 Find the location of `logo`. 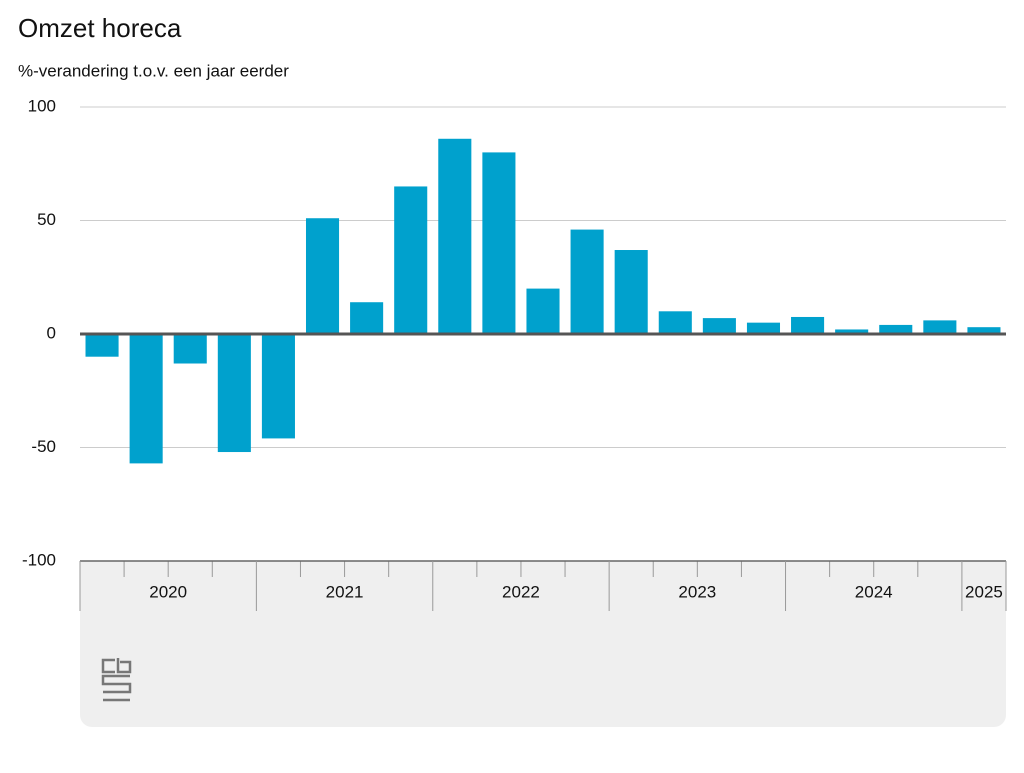

logo is located at coordinates (116, 680).